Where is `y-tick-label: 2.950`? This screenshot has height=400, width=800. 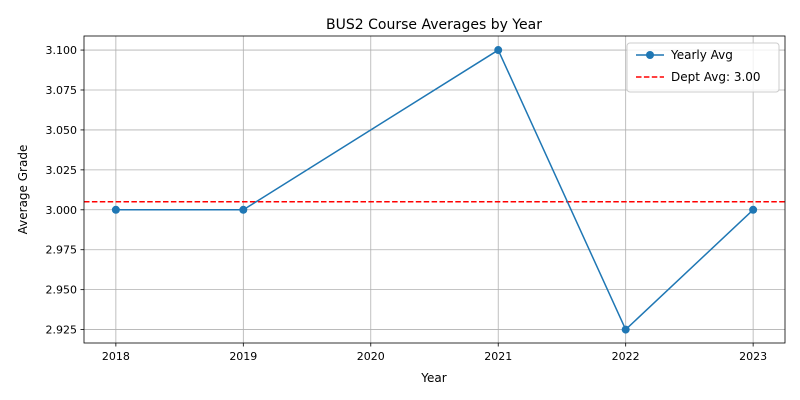
y-tick-label: 2.950 is located at coordinates (62, 290).